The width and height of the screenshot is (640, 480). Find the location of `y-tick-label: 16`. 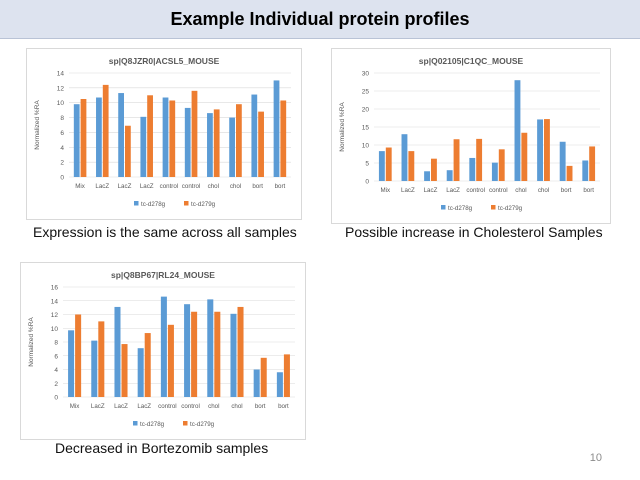

y-tick-label: 16 is located at coordinates (55, 288).